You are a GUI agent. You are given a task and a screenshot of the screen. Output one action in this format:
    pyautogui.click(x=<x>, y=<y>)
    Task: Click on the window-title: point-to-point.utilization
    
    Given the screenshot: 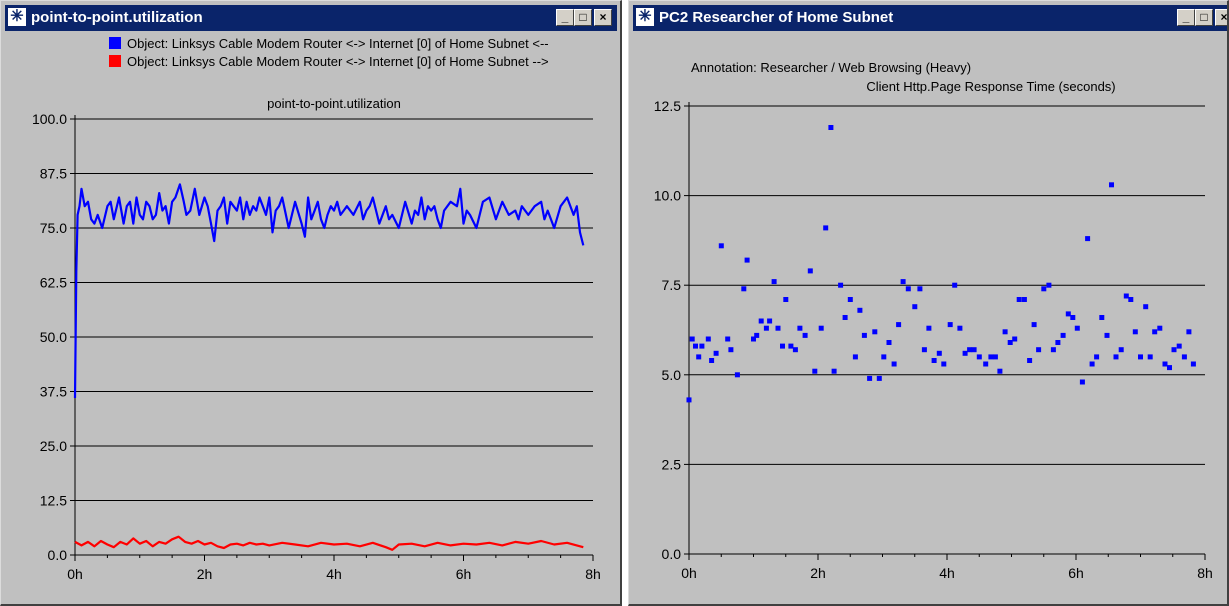 What is the action you would take?
    pyautogui.click(x=117, y=17)
    